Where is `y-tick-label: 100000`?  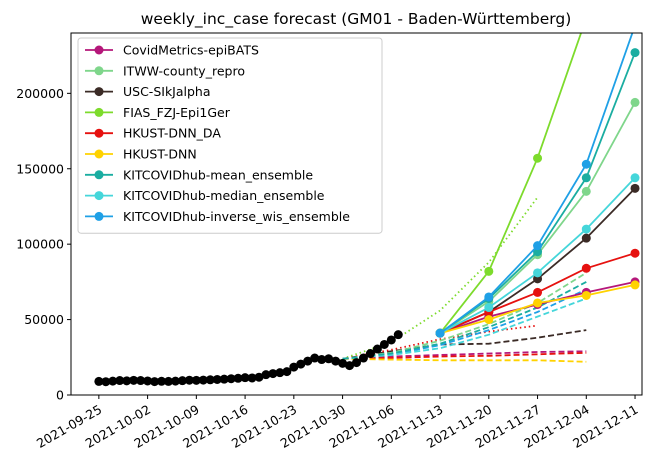
y-tick-label: 100000 is located at coordinates (40, 244).